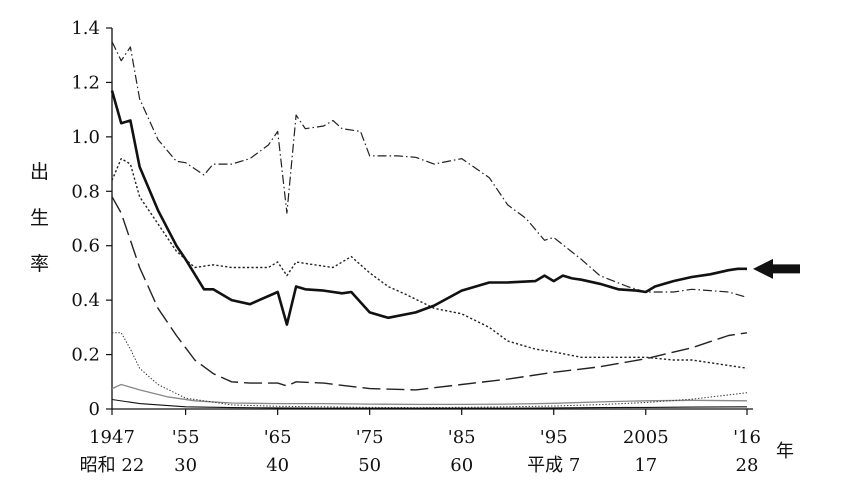 The height and width of the screenshot is (499, 854). I want to click on y-tick-label: 0.4, so click(85, 300).